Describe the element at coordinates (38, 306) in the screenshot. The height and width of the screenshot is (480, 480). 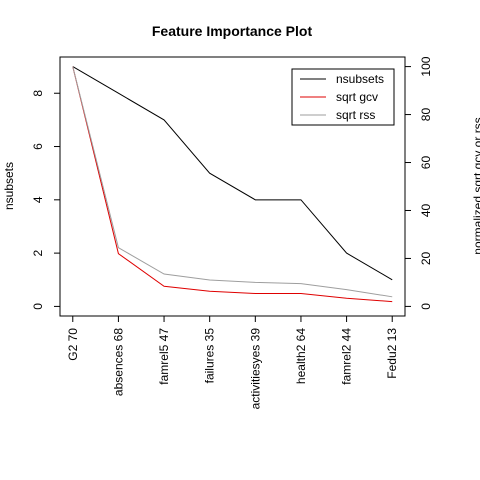
I see `y-tick-label: 0` at that location.